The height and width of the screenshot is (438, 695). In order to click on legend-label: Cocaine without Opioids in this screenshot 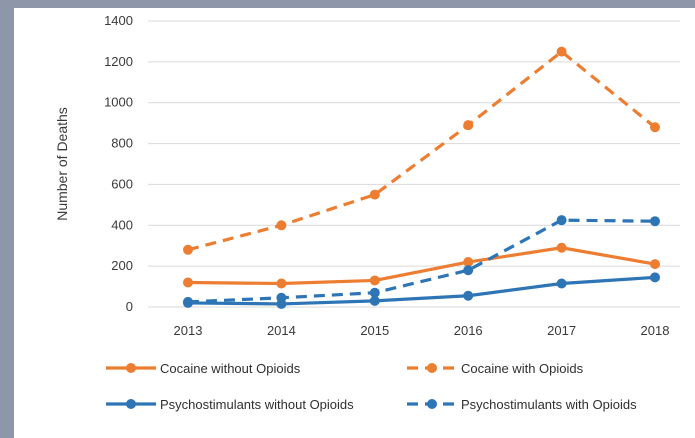, I will do `click(230, 368)`.